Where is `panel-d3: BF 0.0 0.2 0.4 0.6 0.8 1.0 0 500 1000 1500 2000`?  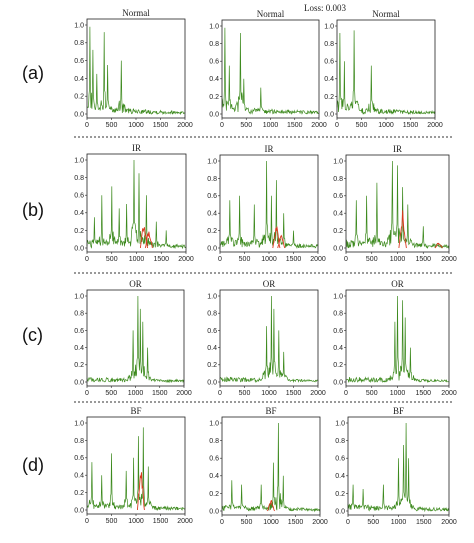 panel-d3: BF 0.0 0.2 0.4 0.6 0.8 1.0 0 500 1000 1500 2000 is located at coordinates (396, 466).